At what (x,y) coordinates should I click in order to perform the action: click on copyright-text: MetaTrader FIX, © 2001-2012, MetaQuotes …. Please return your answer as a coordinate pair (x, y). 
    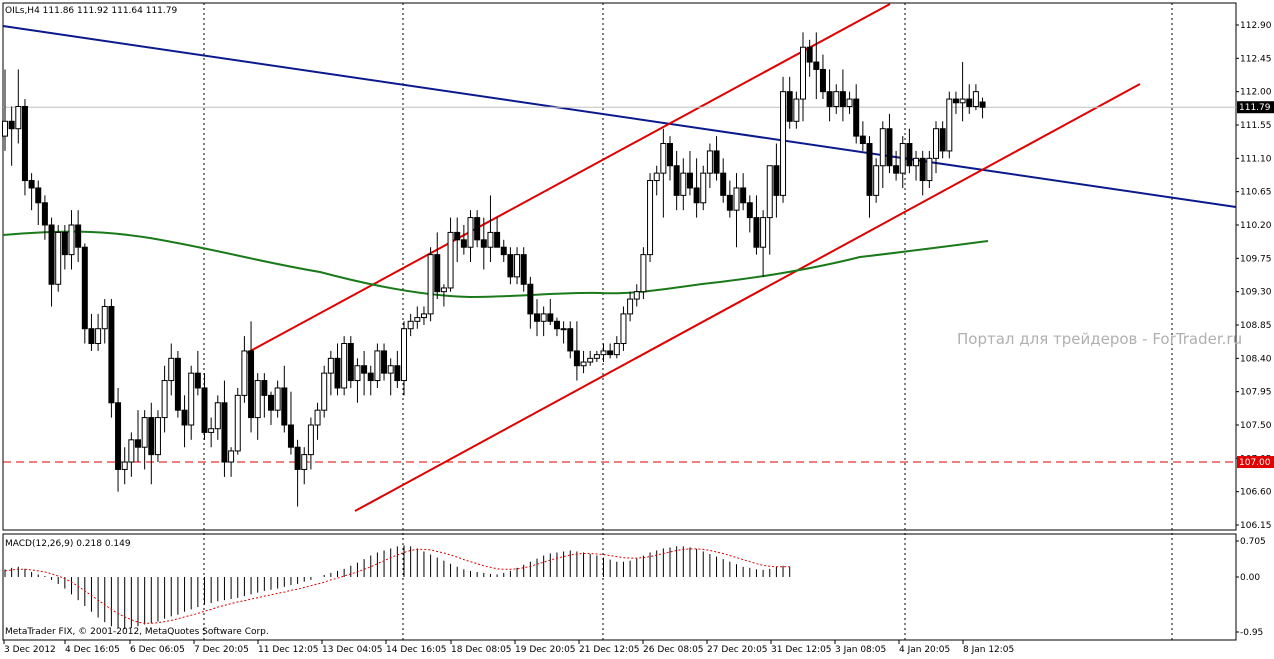
    Looking at the image, I should click on (137, 632).